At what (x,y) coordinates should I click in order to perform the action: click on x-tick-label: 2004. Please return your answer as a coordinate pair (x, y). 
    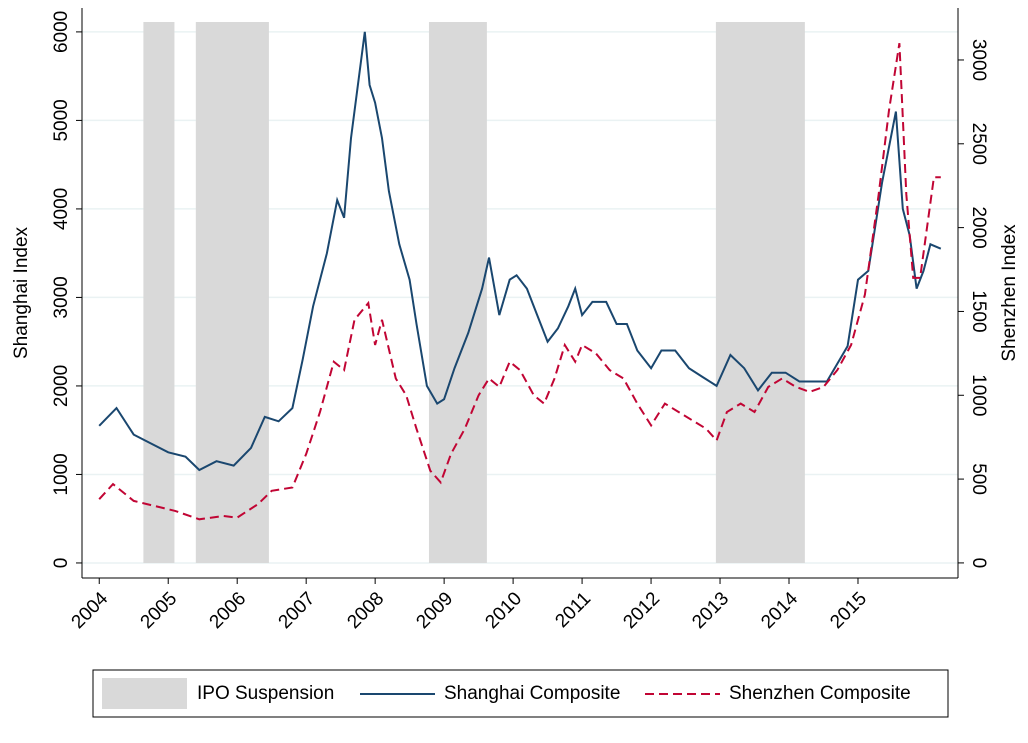
    Looking at the image, I should click on (90, 610).